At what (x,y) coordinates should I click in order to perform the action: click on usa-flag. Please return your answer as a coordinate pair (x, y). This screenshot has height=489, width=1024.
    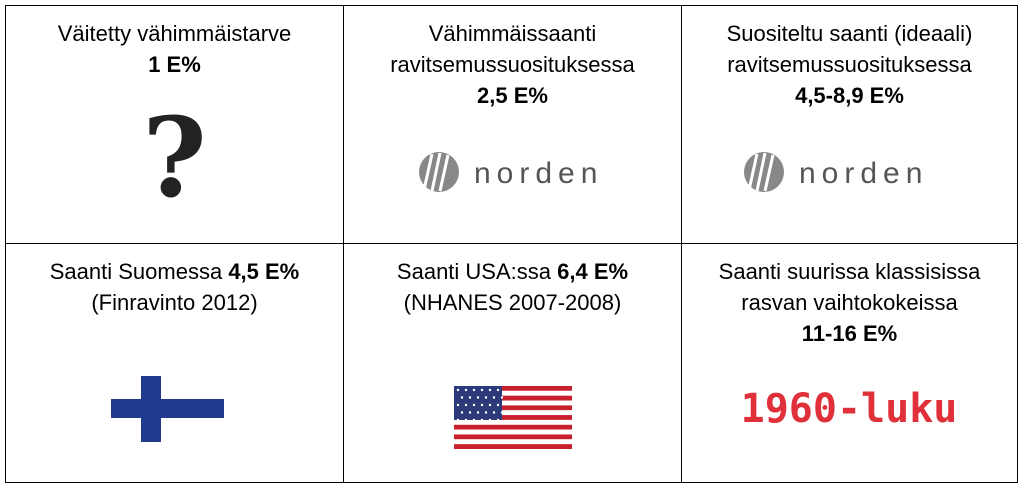
    Looking at the image, I should click on (513, 417).